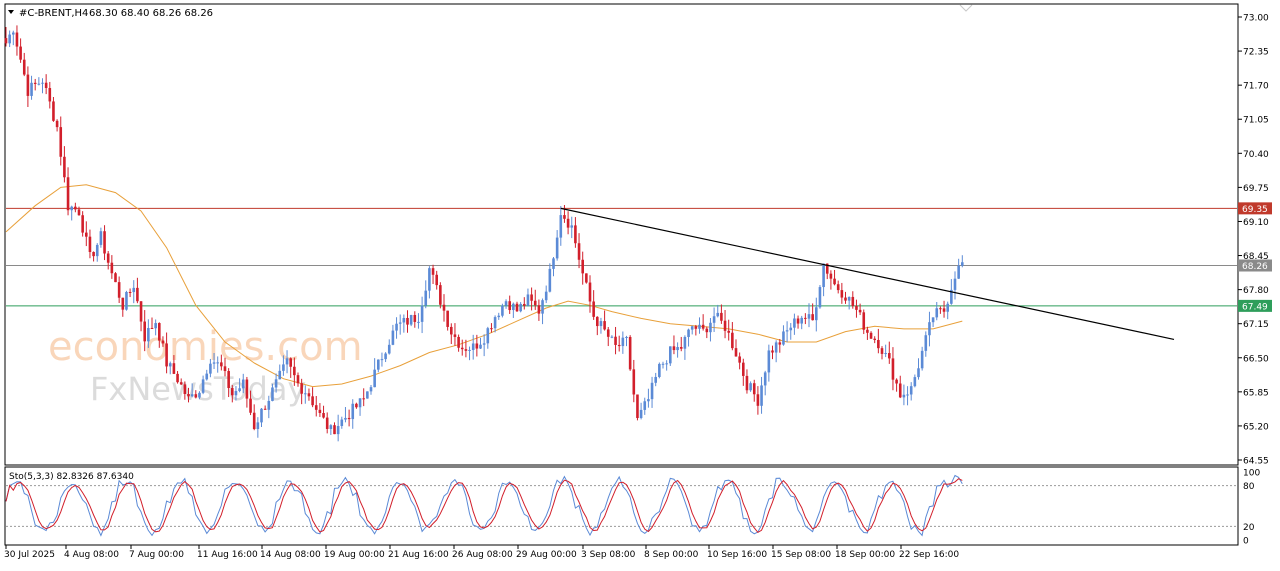  I want to click on stochastic-label: Sto(5,3,3) 82.8326 87.6340, so click(71, 477).